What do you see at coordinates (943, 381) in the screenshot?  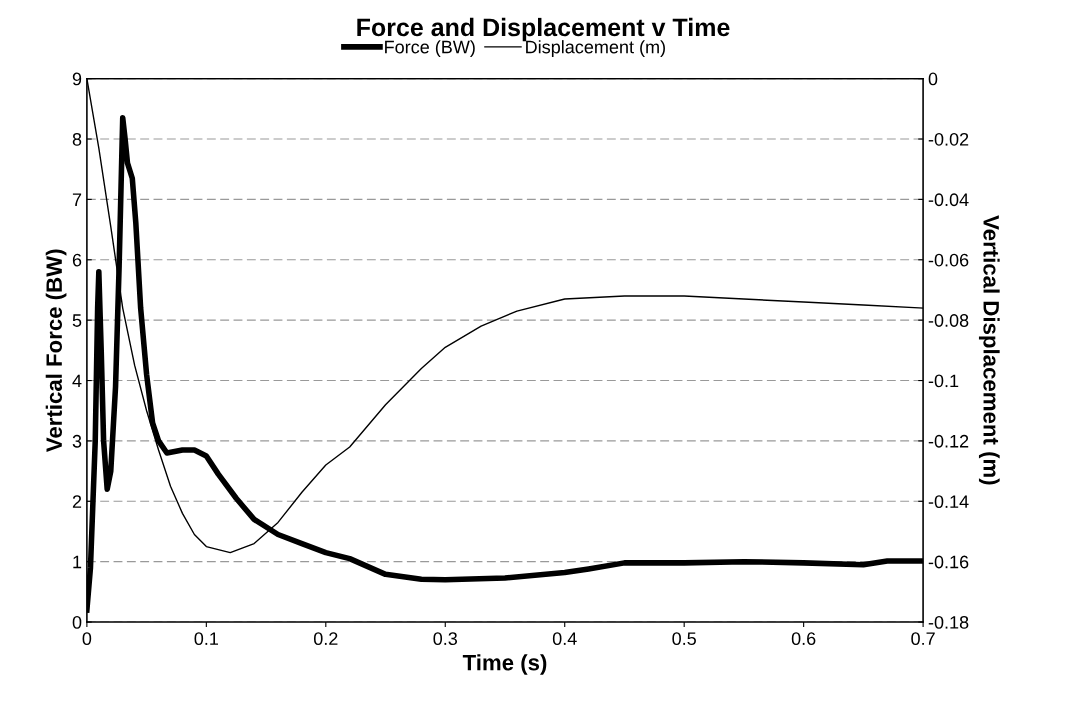 I see `y2-tick-label: -0.1` at bounding box center [943, 381].